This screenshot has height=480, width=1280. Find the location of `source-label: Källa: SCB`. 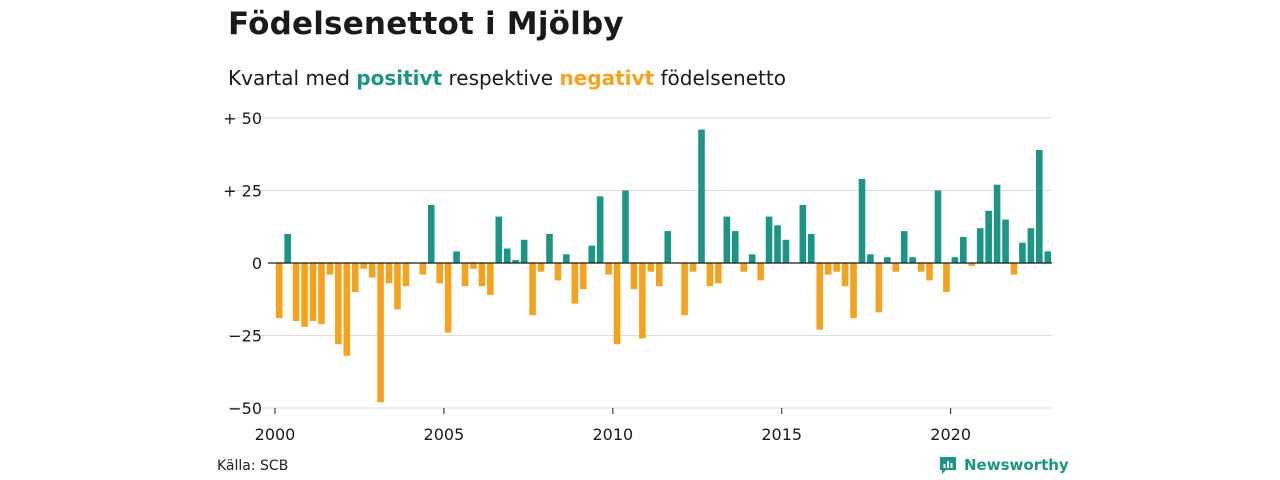

source-label: Källa: SCB is located at coordinates (253, 466).